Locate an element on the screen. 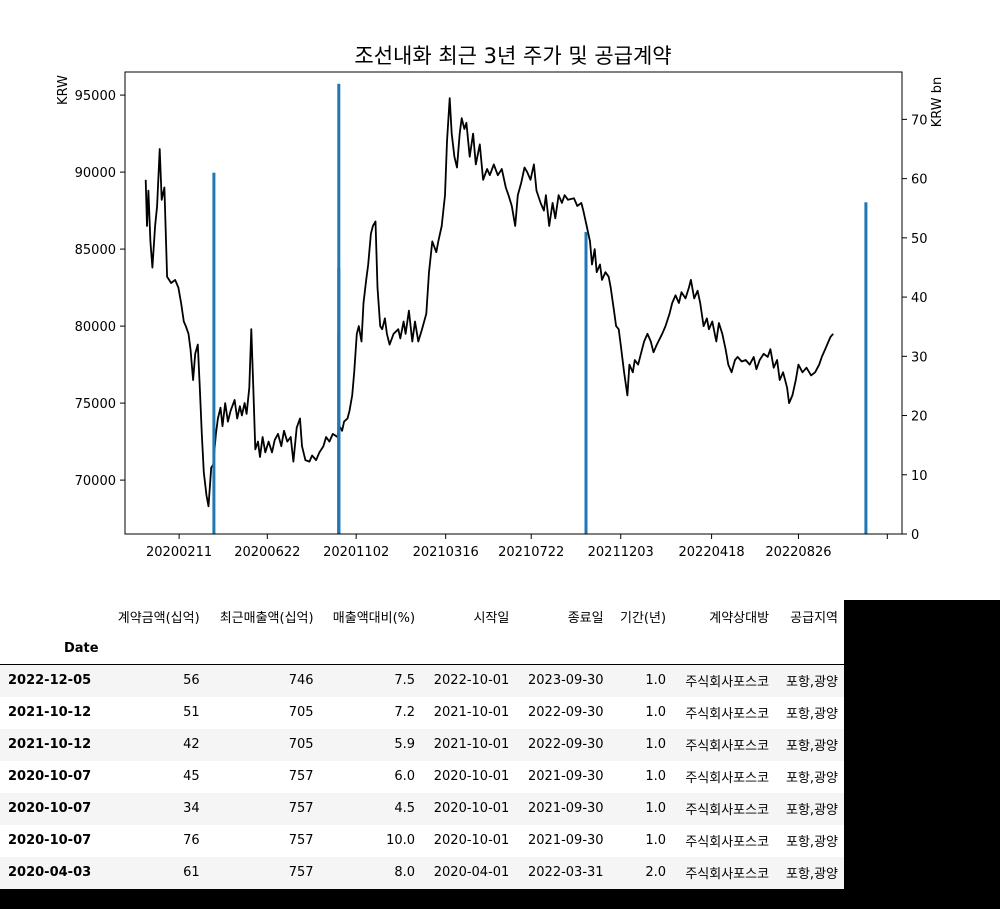  table-cell: 2023-09-30 is located at coordinates (566, 681).